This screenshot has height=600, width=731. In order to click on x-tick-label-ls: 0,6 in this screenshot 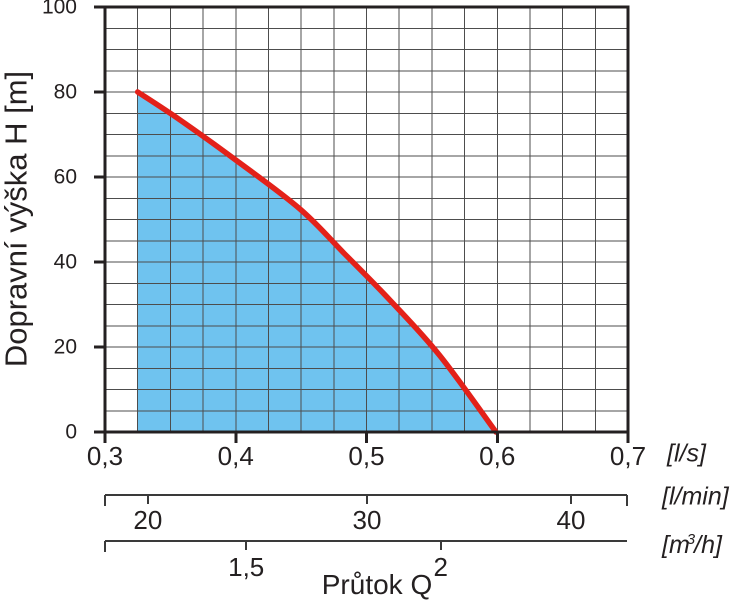, I will do `click(497, 456)`.